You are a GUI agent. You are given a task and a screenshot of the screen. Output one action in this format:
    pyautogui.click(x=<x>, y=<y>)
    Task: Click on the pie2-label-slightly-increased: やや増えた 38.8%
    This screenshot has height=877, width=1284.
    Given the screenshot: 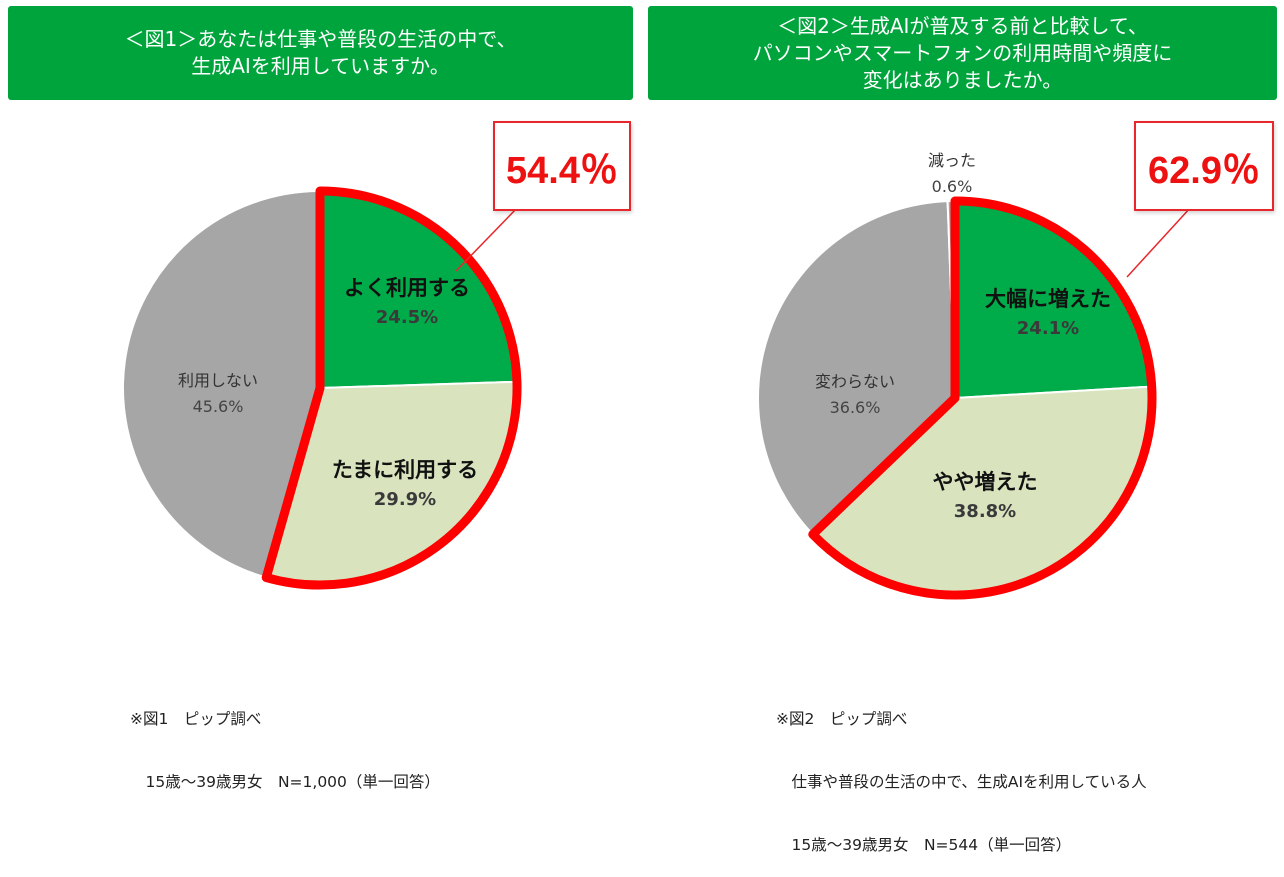 What is the action you would take?
    pyautogui.click(x=985, y=496)
    